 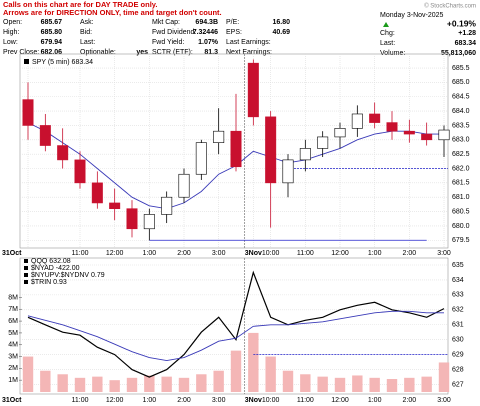 I want to click on field-value: 81.3, so click(x=211, y=52).